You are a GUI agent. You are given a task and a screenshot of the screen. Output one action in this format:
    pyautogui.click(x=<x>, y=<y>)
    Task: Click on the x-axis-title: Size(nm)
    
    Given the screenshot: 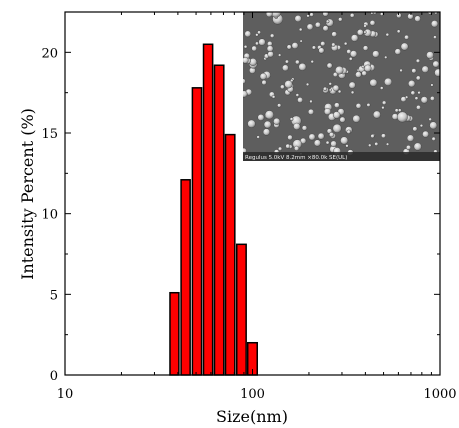 What is the action you would take?
    pyautogui.click(x=252, y=416)
    